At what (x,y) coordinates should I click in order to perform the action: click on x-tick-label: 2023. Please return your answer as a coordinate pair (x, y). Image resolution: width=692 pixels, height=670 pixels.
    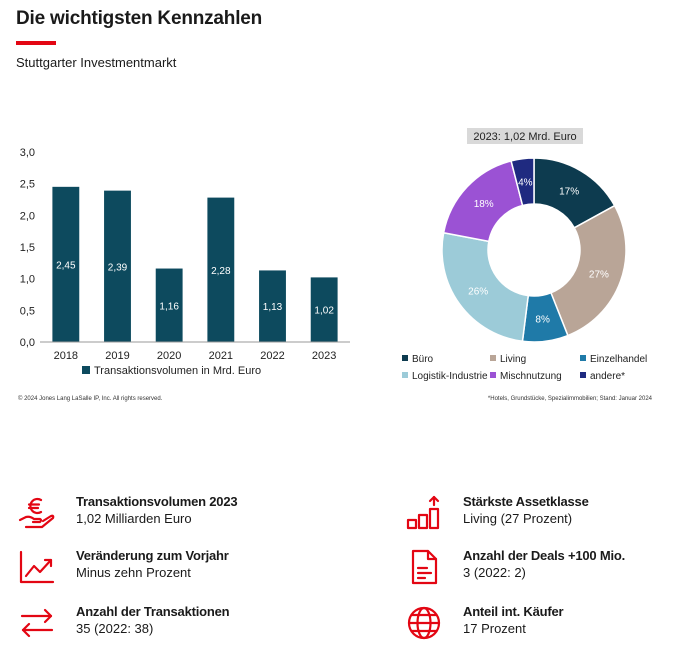
    Looking at the image, I should click on (324, 356).